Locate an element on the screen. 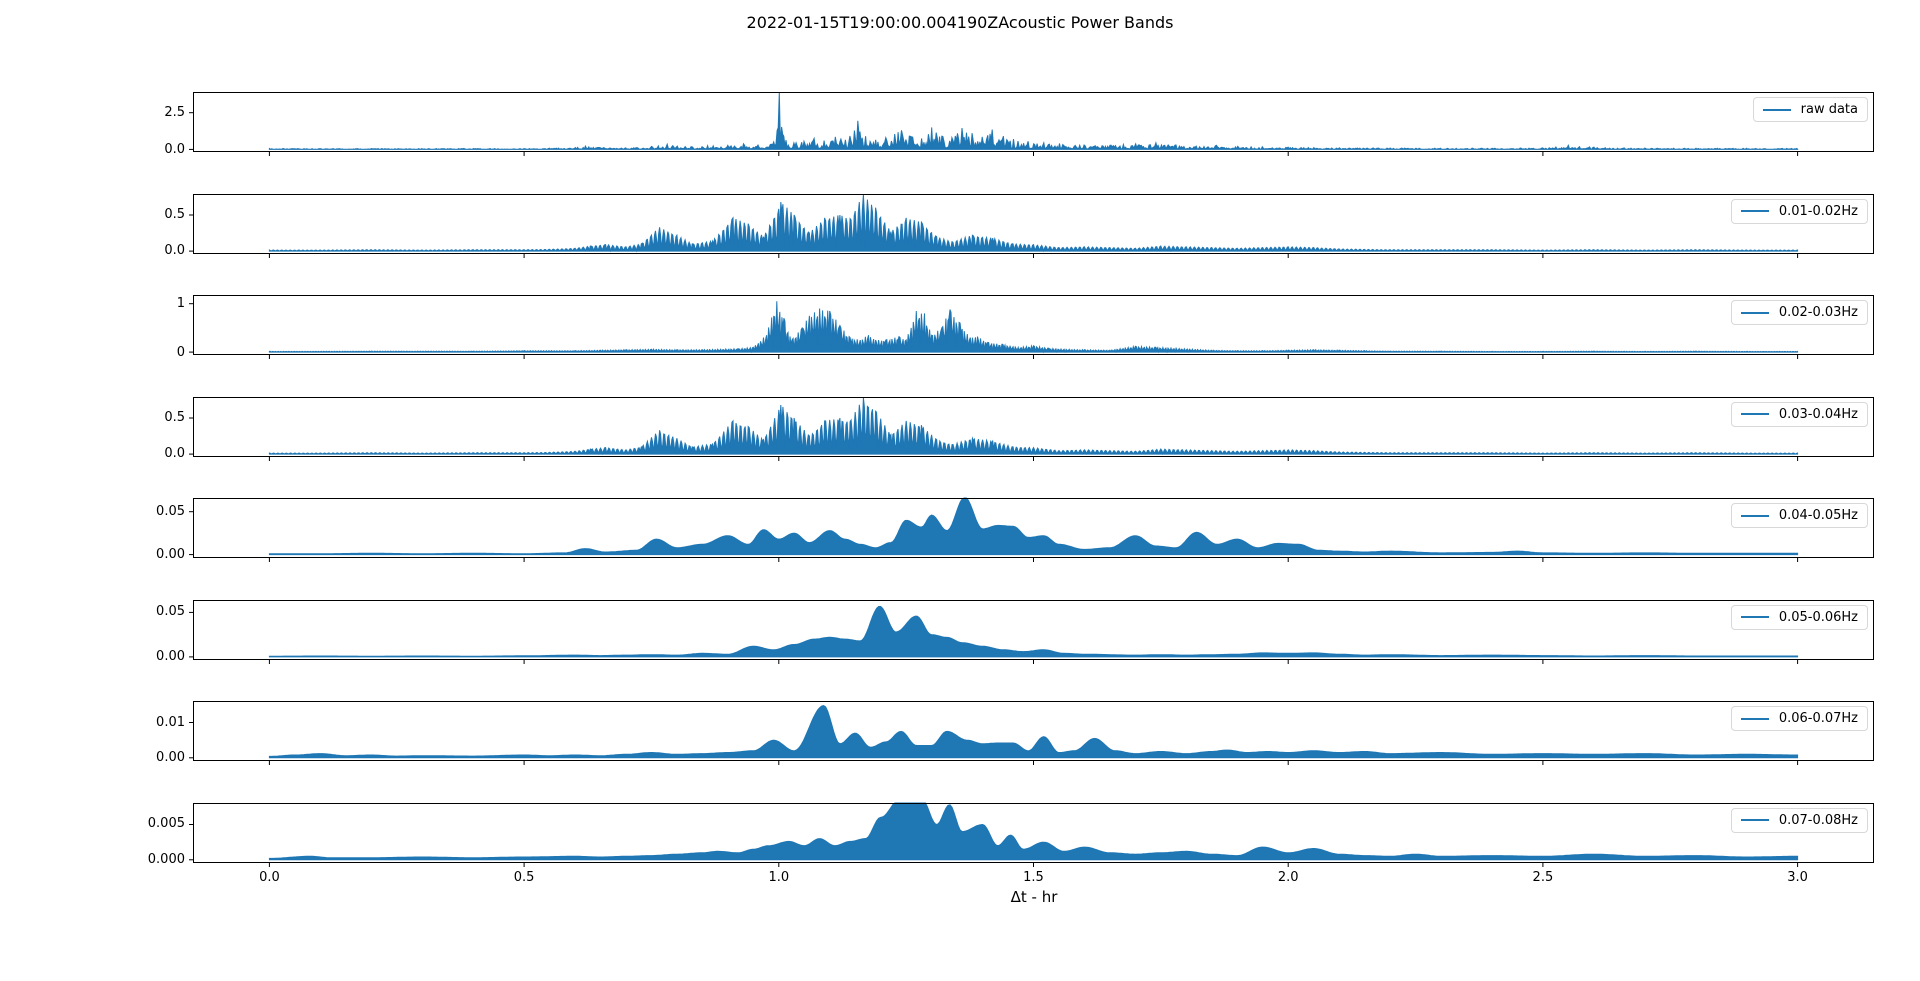 The height and width of the screenshot is (981, 1920). legend-band-0.01-0.02: 0.01-0.02Hz is located at coordinates (1799, 211).